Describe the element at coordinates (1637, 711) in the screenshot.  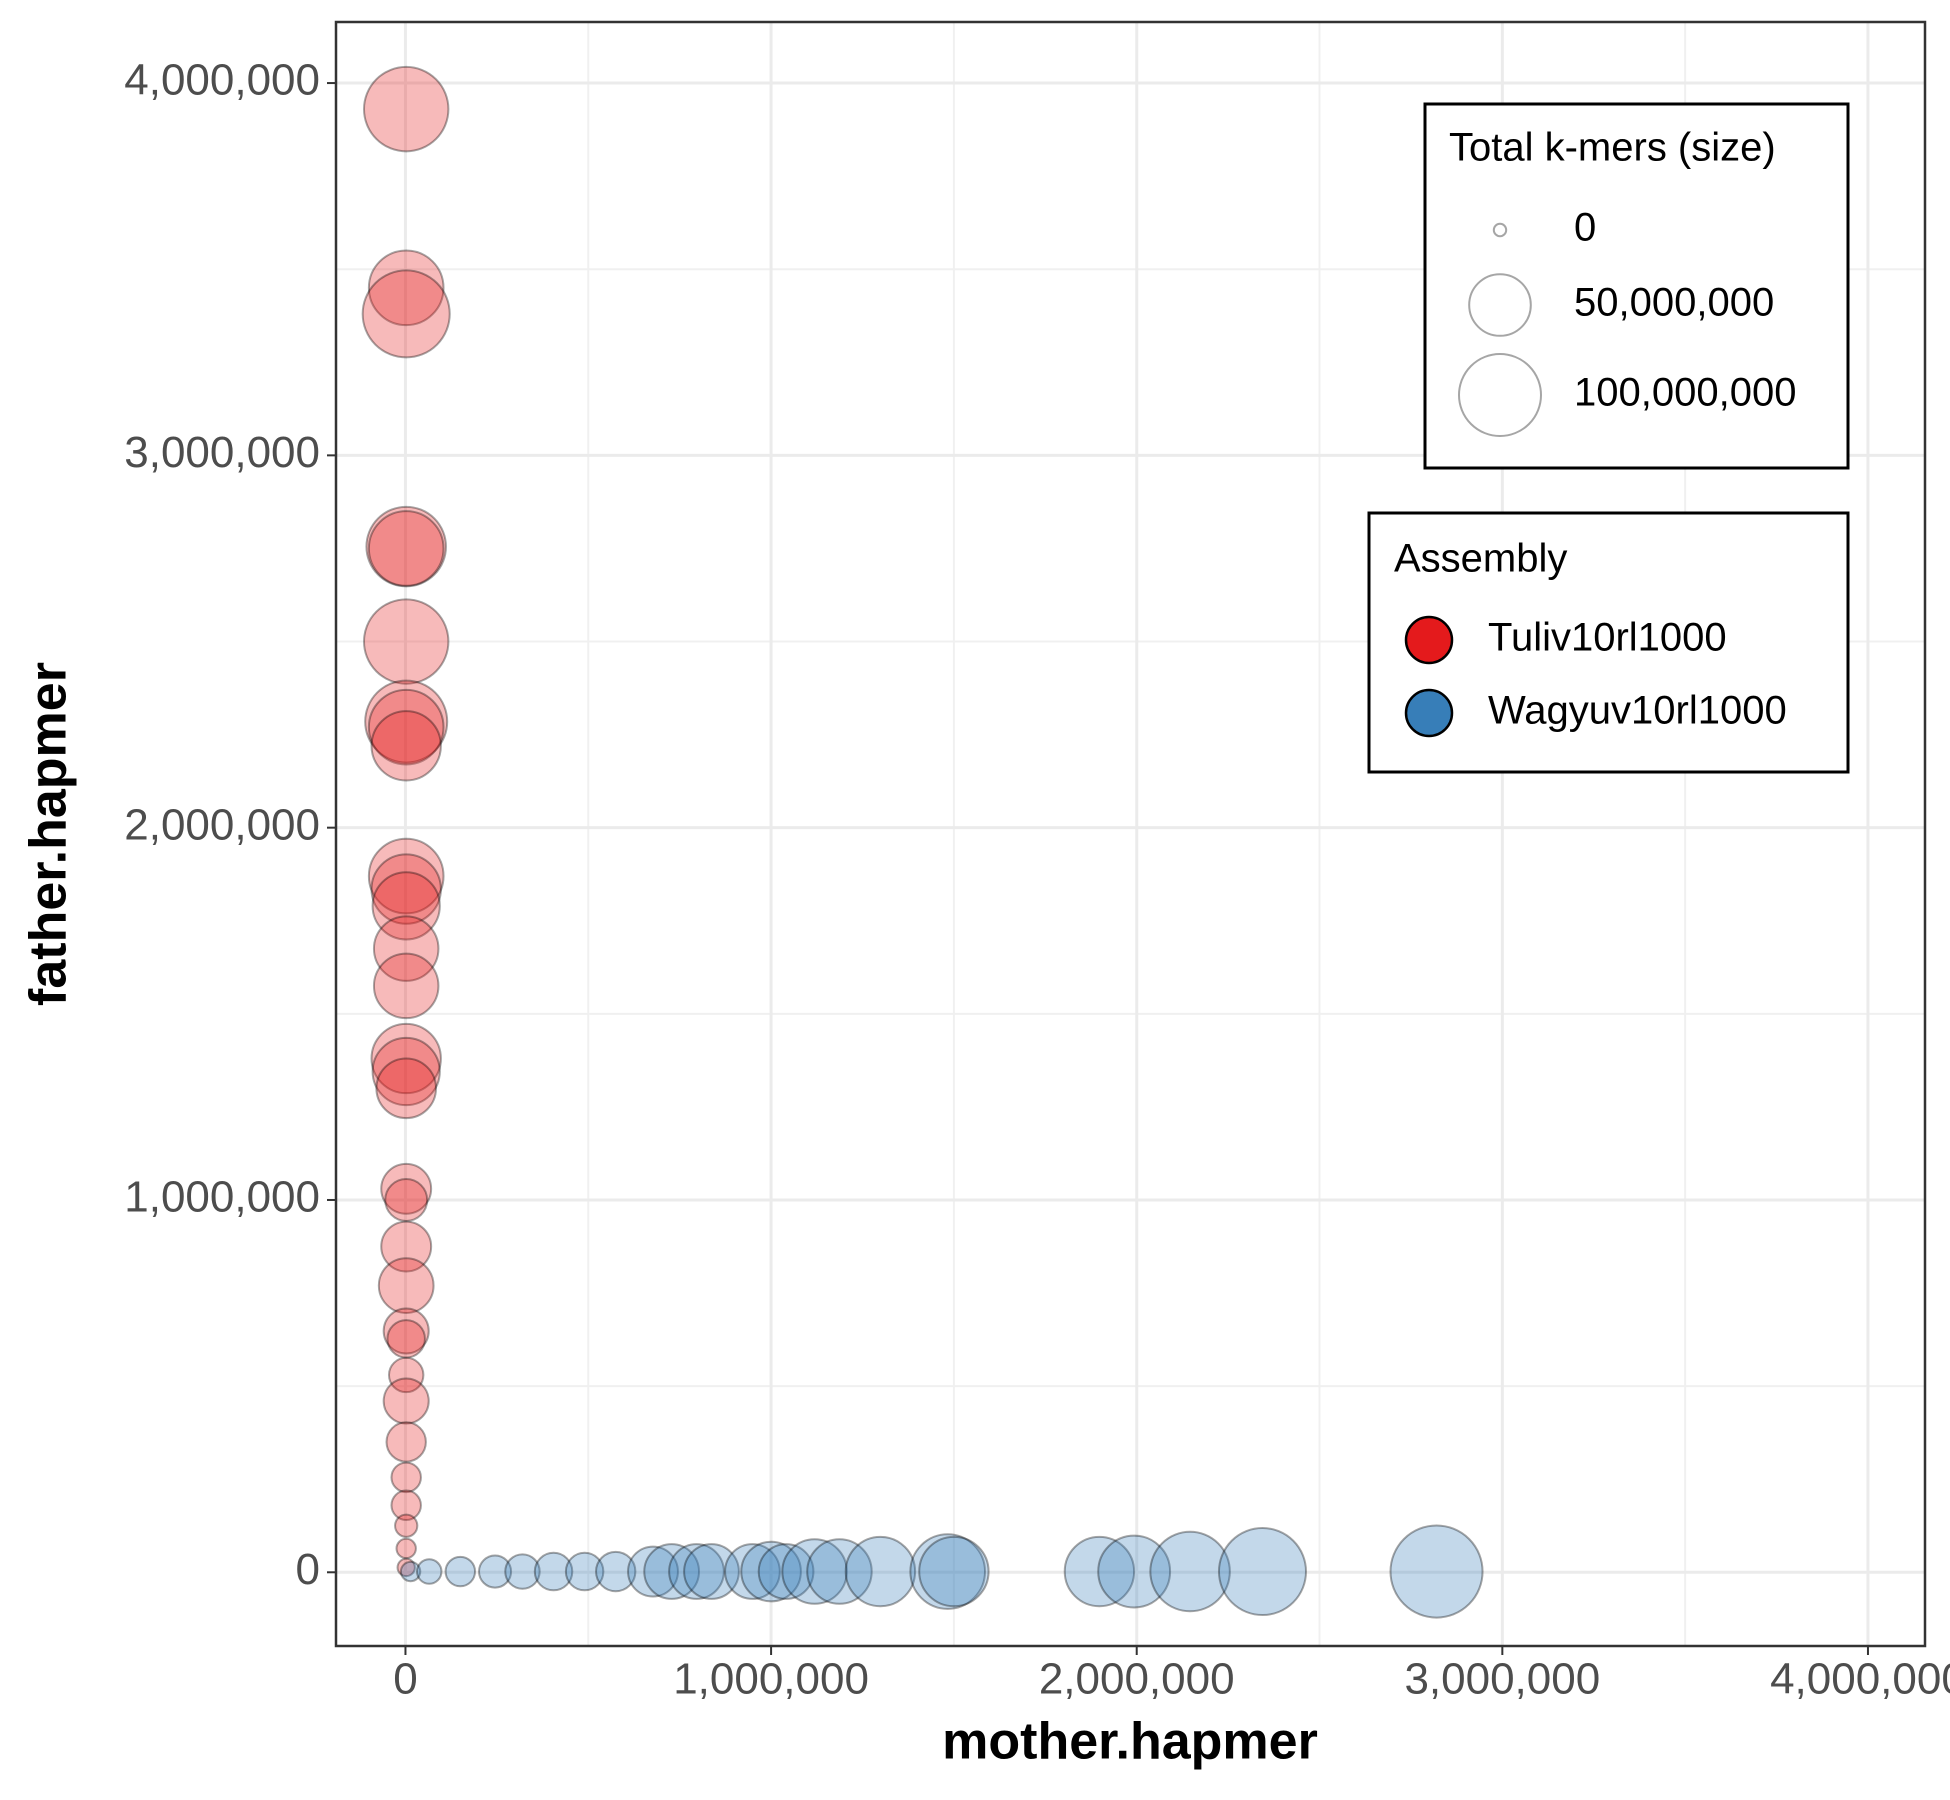
I see `legend-label: Wagyuv10rl1000` at that location.